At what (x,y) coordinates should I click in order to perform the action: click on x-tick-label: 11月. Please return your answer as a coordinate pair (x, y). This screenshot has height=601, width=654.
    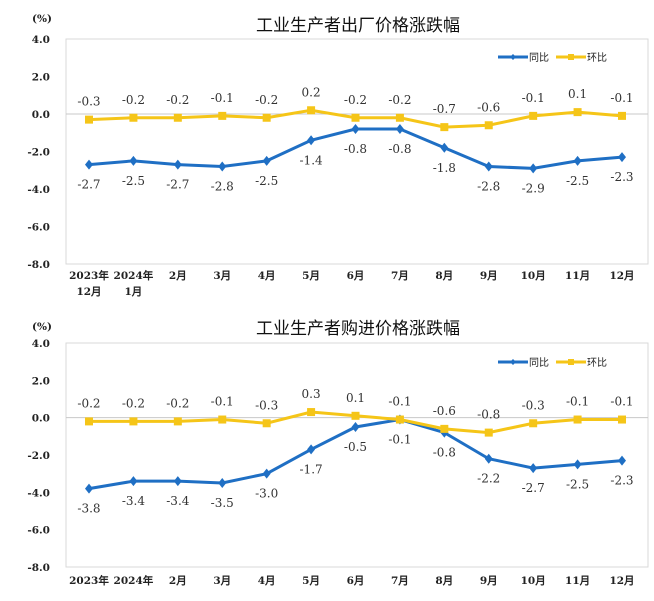
    Looking at the image, I should click on (577, 581).